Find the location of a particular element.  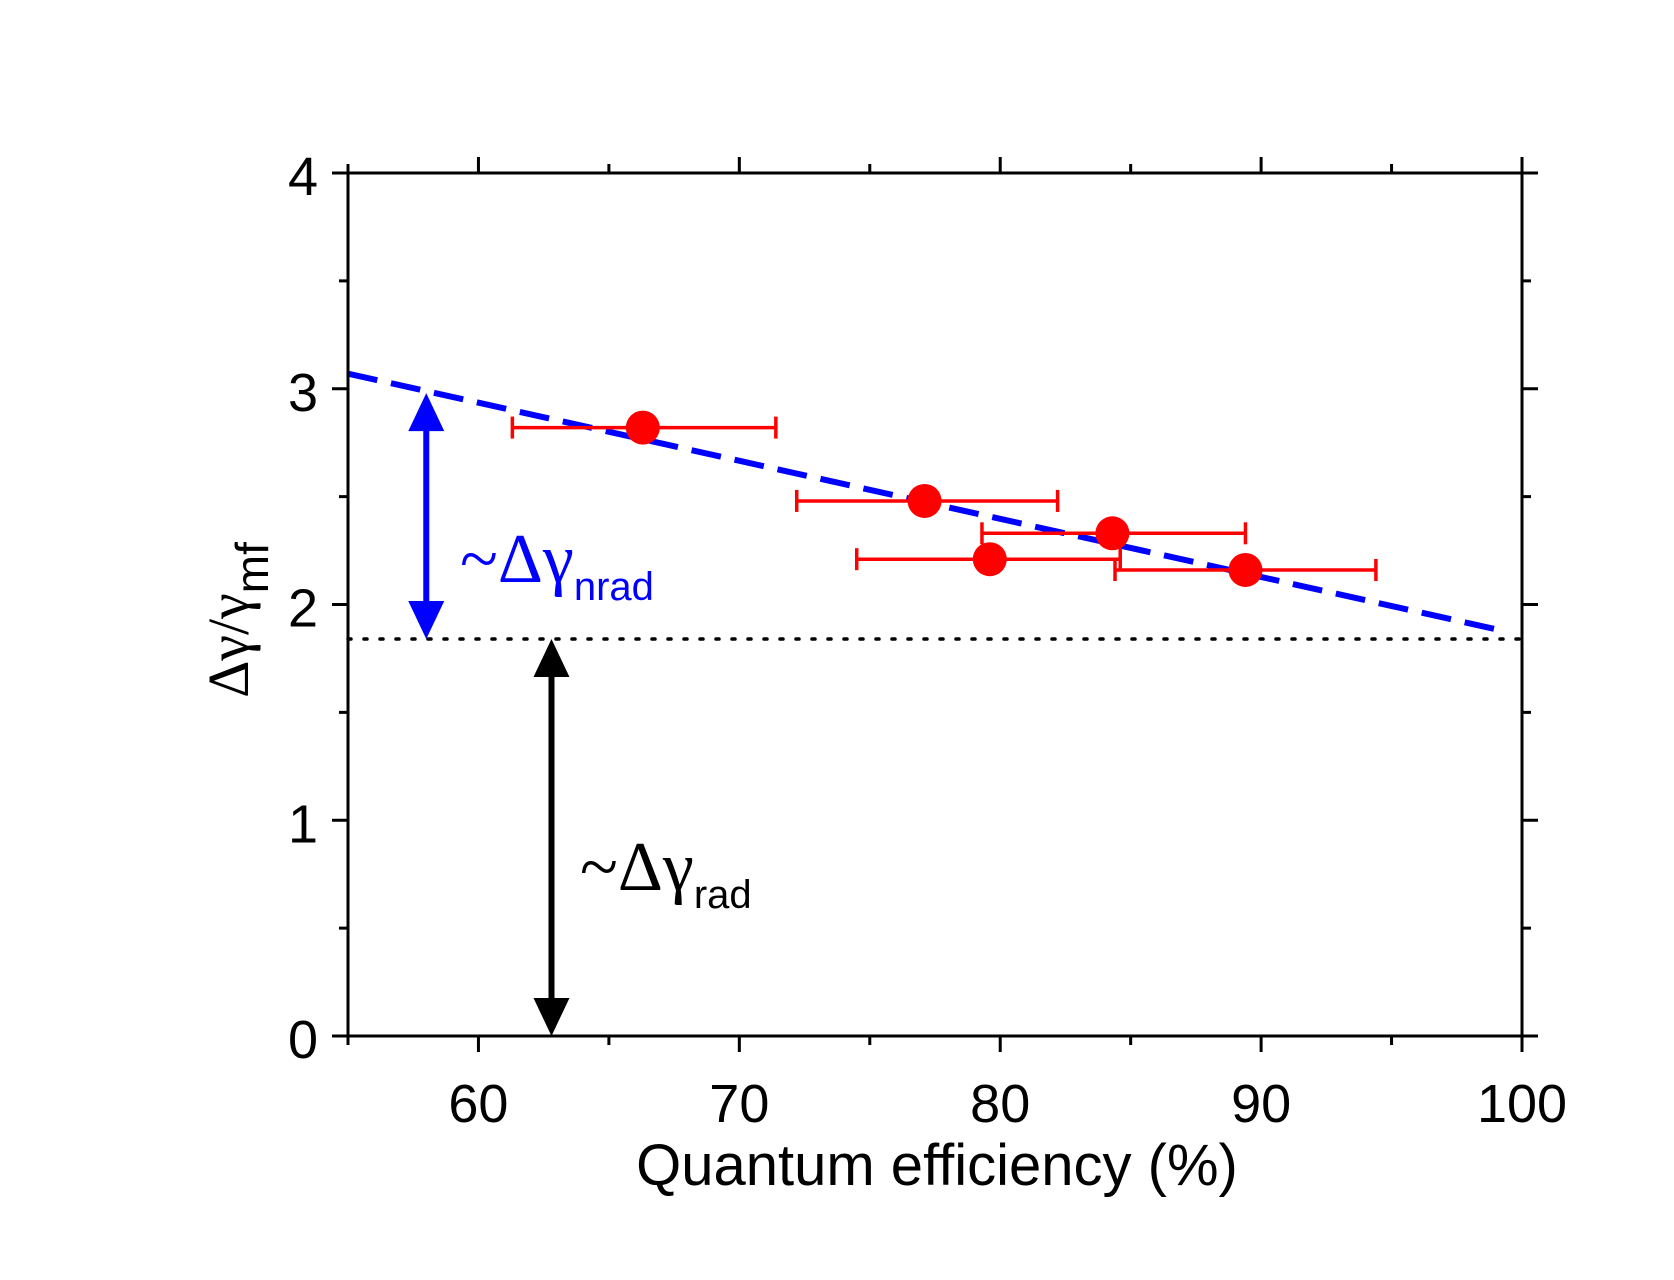

y-axis-title-subscript: mf is located at coordinates (252, 567).